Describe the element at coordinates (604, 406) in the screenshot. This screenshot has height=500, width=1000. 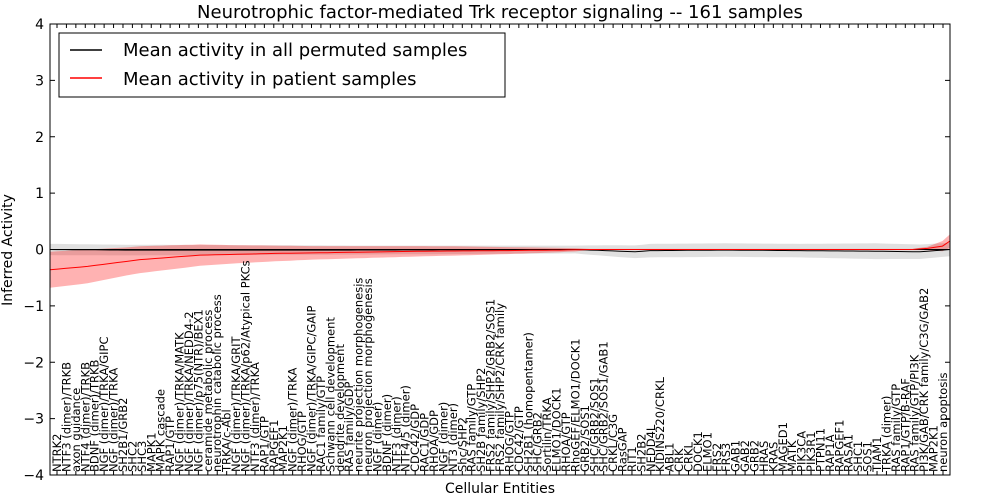
I see `entity-label: SHC/GRB2/SOS1/GAB1` at that location.